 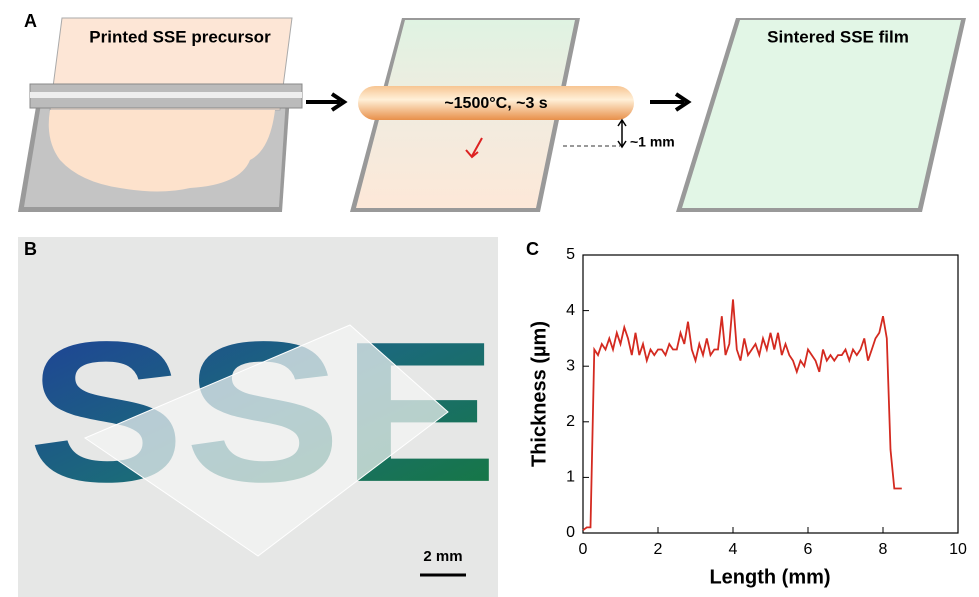 I want to click on blade, so click(x=166, y=95).